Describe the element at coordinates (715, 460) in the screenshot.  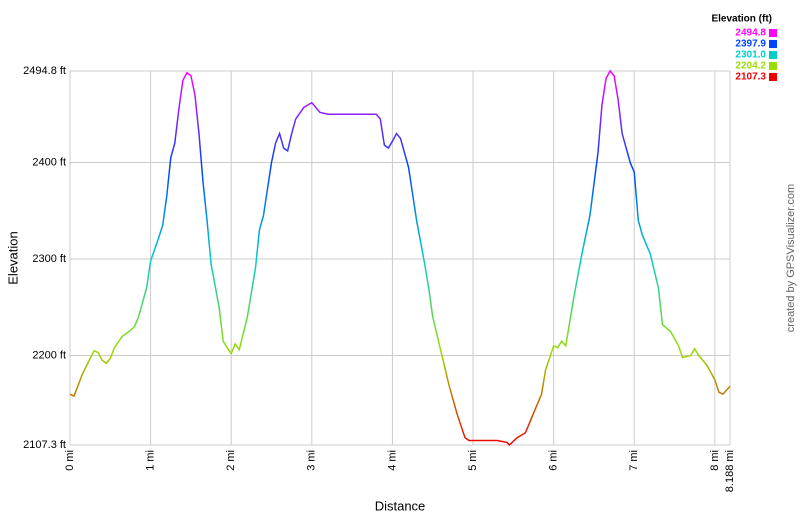
I see `x-tick-label: 8 mi` at that location.